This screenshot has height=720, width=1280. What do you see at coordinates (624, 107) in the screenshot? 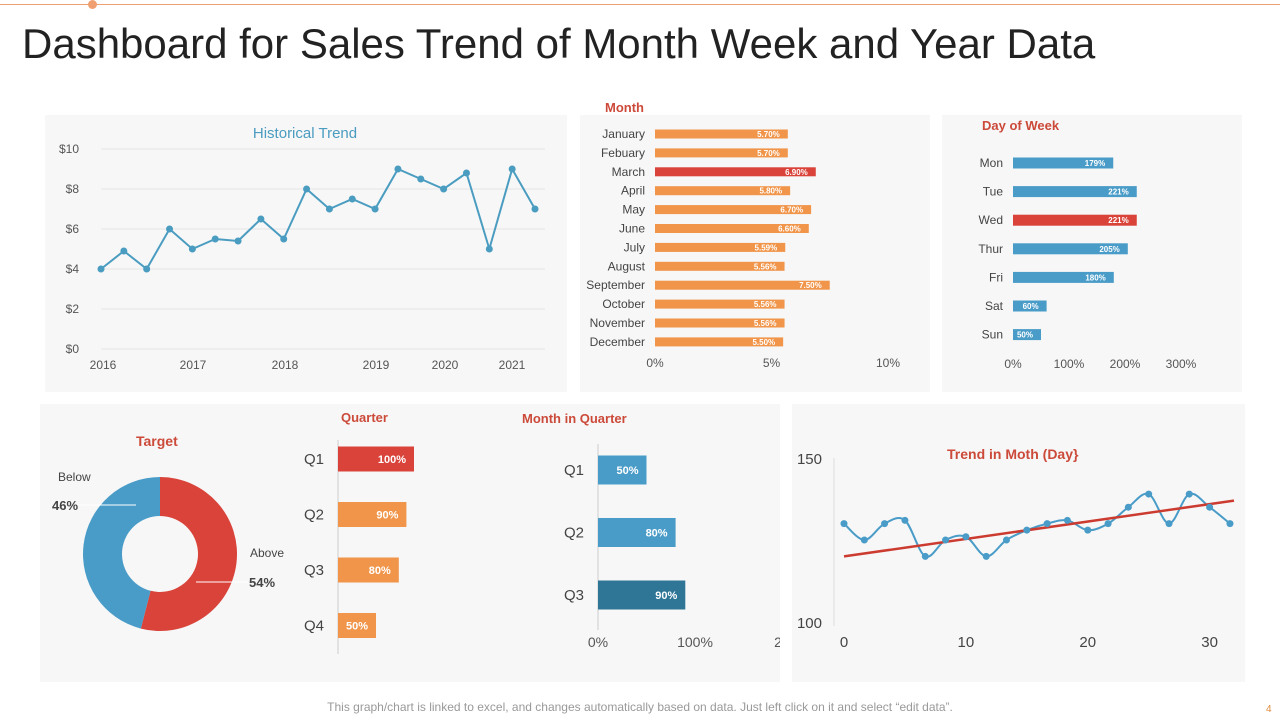
I see `month-title: Month` at bounding box center [624, 107].